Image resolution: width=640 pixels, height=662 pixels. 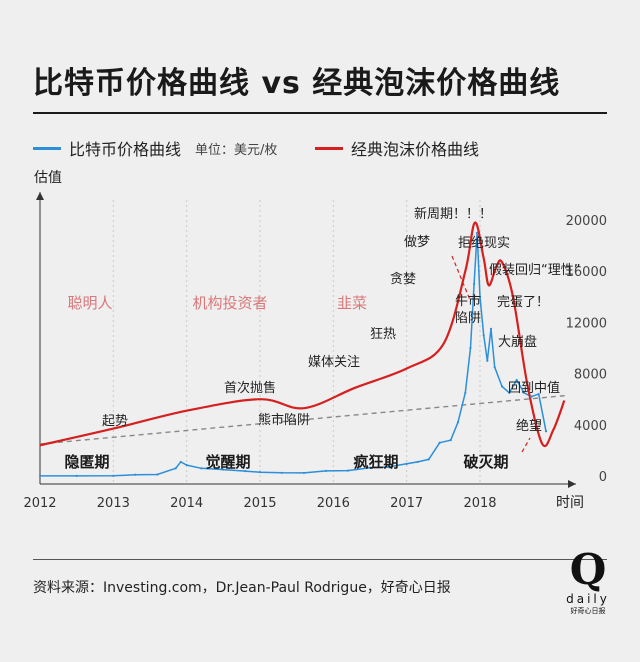 I want to click on annotation-10-line2: 陷阱, so click(x=468, y=318).